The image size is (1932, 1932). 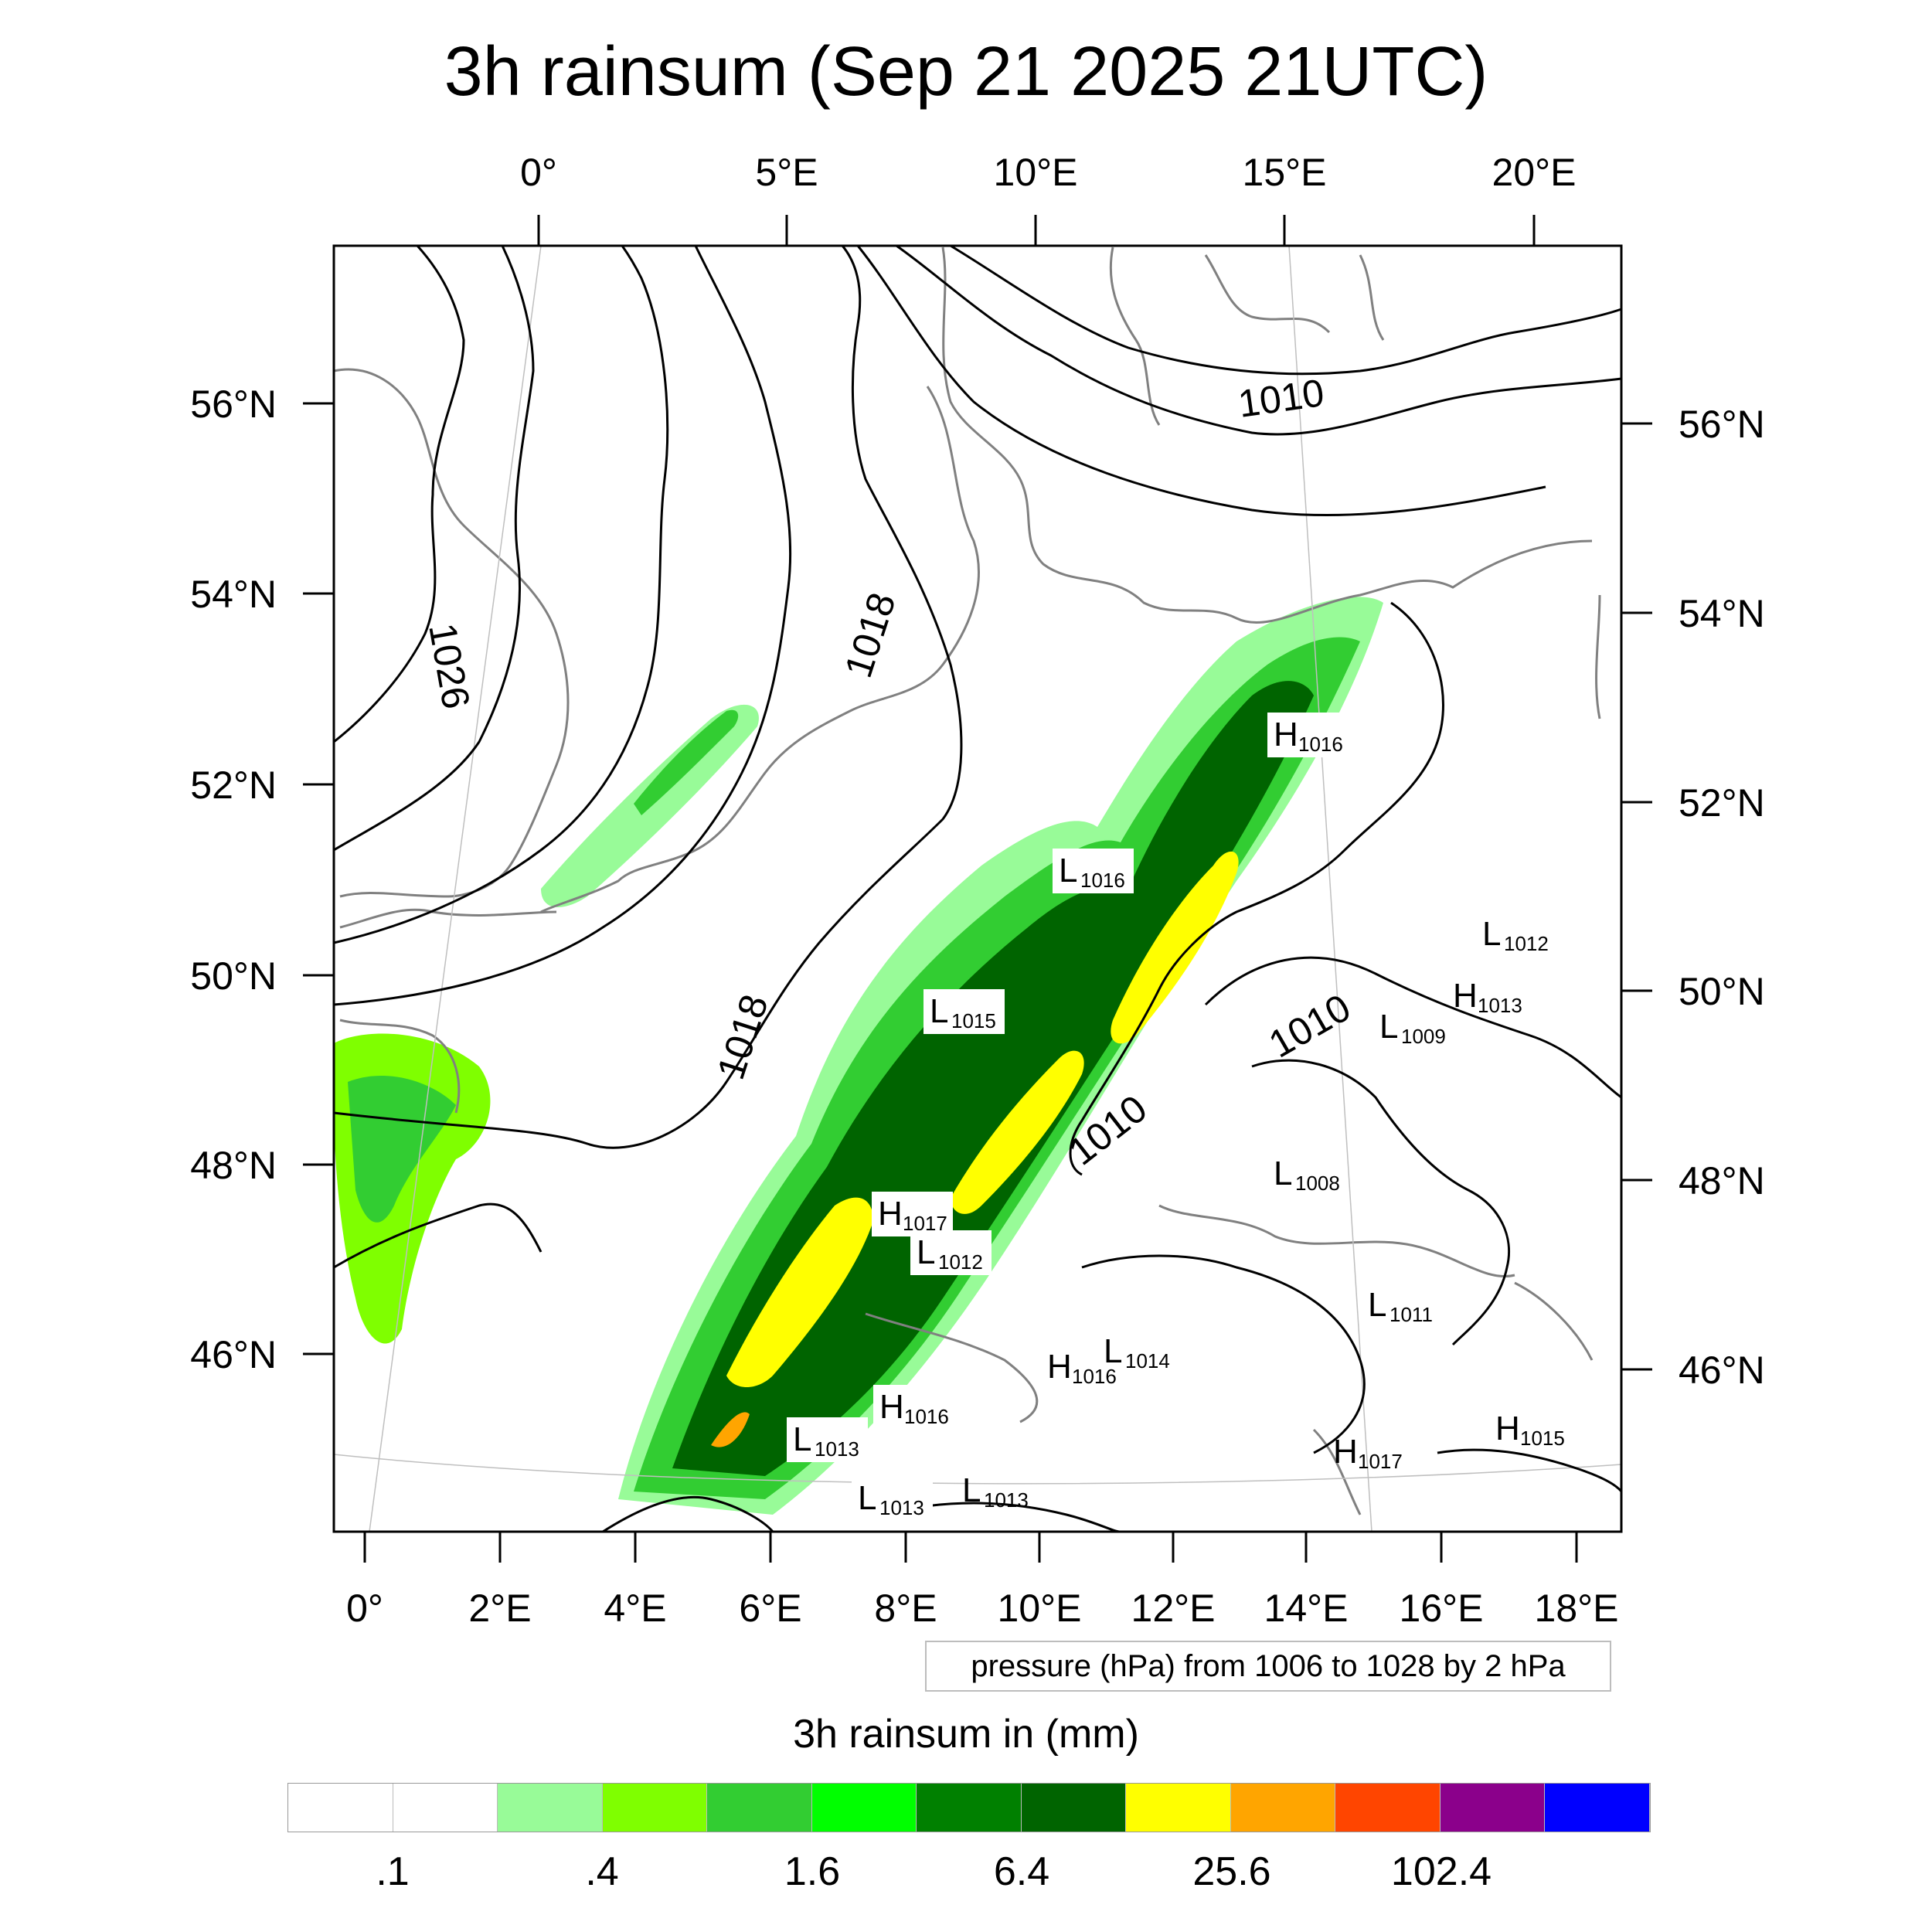 I want to click on top-lon-label: 20°E, so click(x=1534, y=173).